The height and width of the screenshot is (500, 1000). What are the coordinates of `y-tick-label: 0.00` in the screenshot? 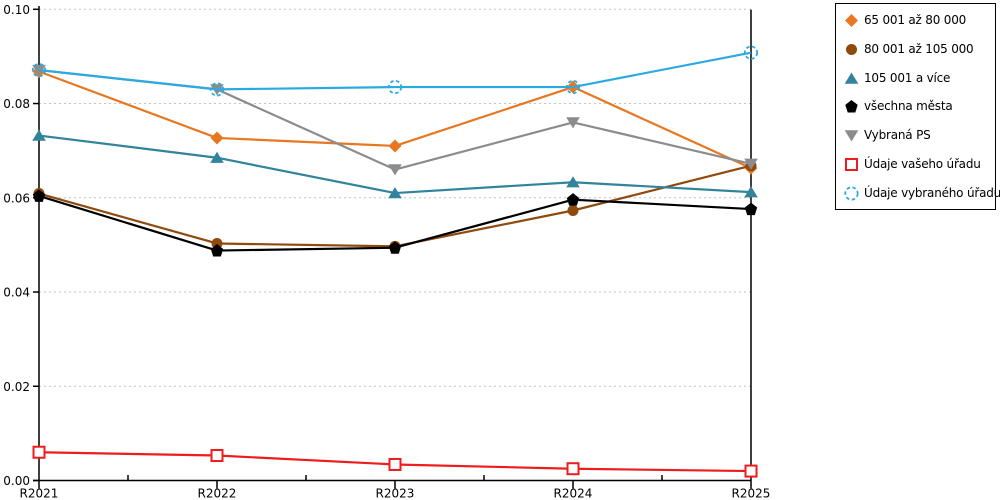 It's located at (16, 481).